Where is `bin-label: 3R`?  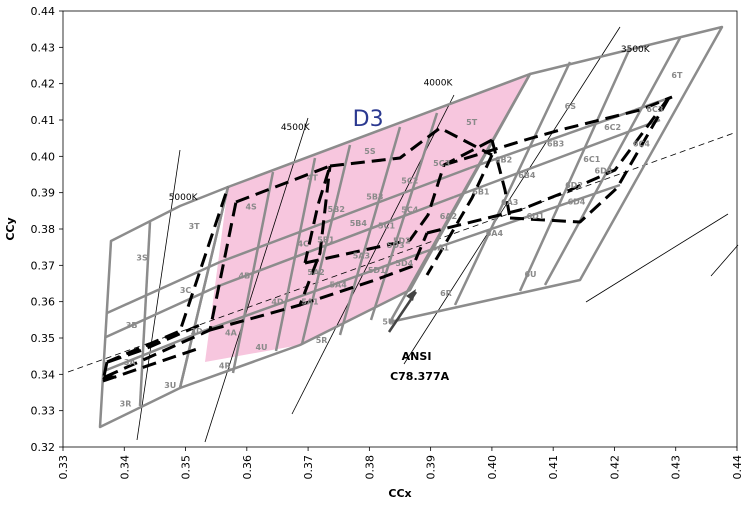
bin-label: 3R is located at coordinates (126, 403).